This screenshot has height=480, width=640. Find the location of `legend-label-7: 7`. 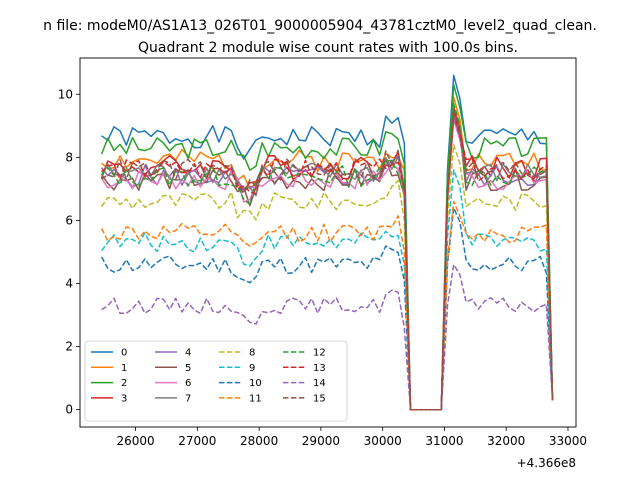

legend-label-7: 7 is located at coordinates (188, 398).